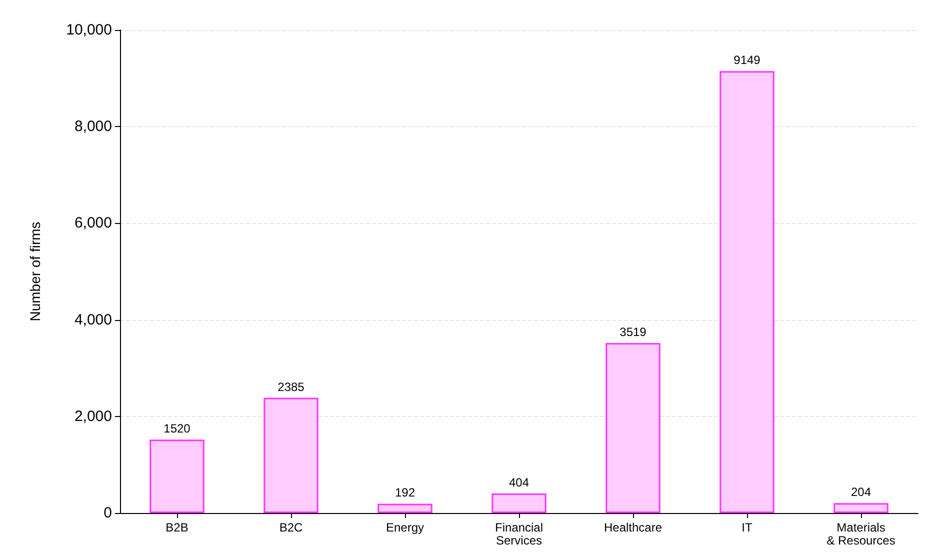 The height and width of the screenshot is (554, 946). What do you see at coordinates (747, 527) in the screenshot?
I see `x-tick-label: IT` at bounding box center [747, 527].